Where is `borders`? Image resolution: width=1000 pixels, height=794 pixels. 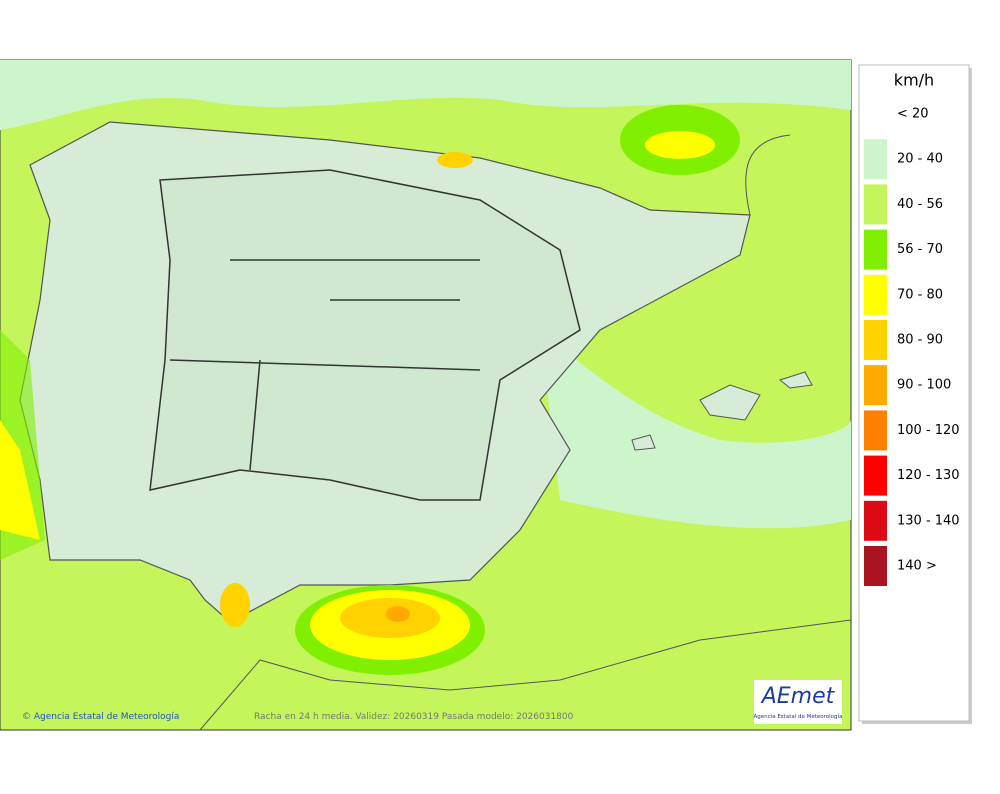
borders is located at coordinates (325, 365).